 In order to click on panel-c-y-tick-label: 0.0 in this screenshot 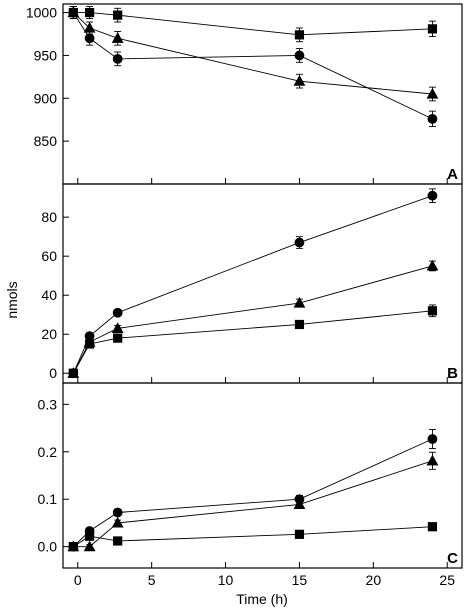, I will do `click(48, 547)`.